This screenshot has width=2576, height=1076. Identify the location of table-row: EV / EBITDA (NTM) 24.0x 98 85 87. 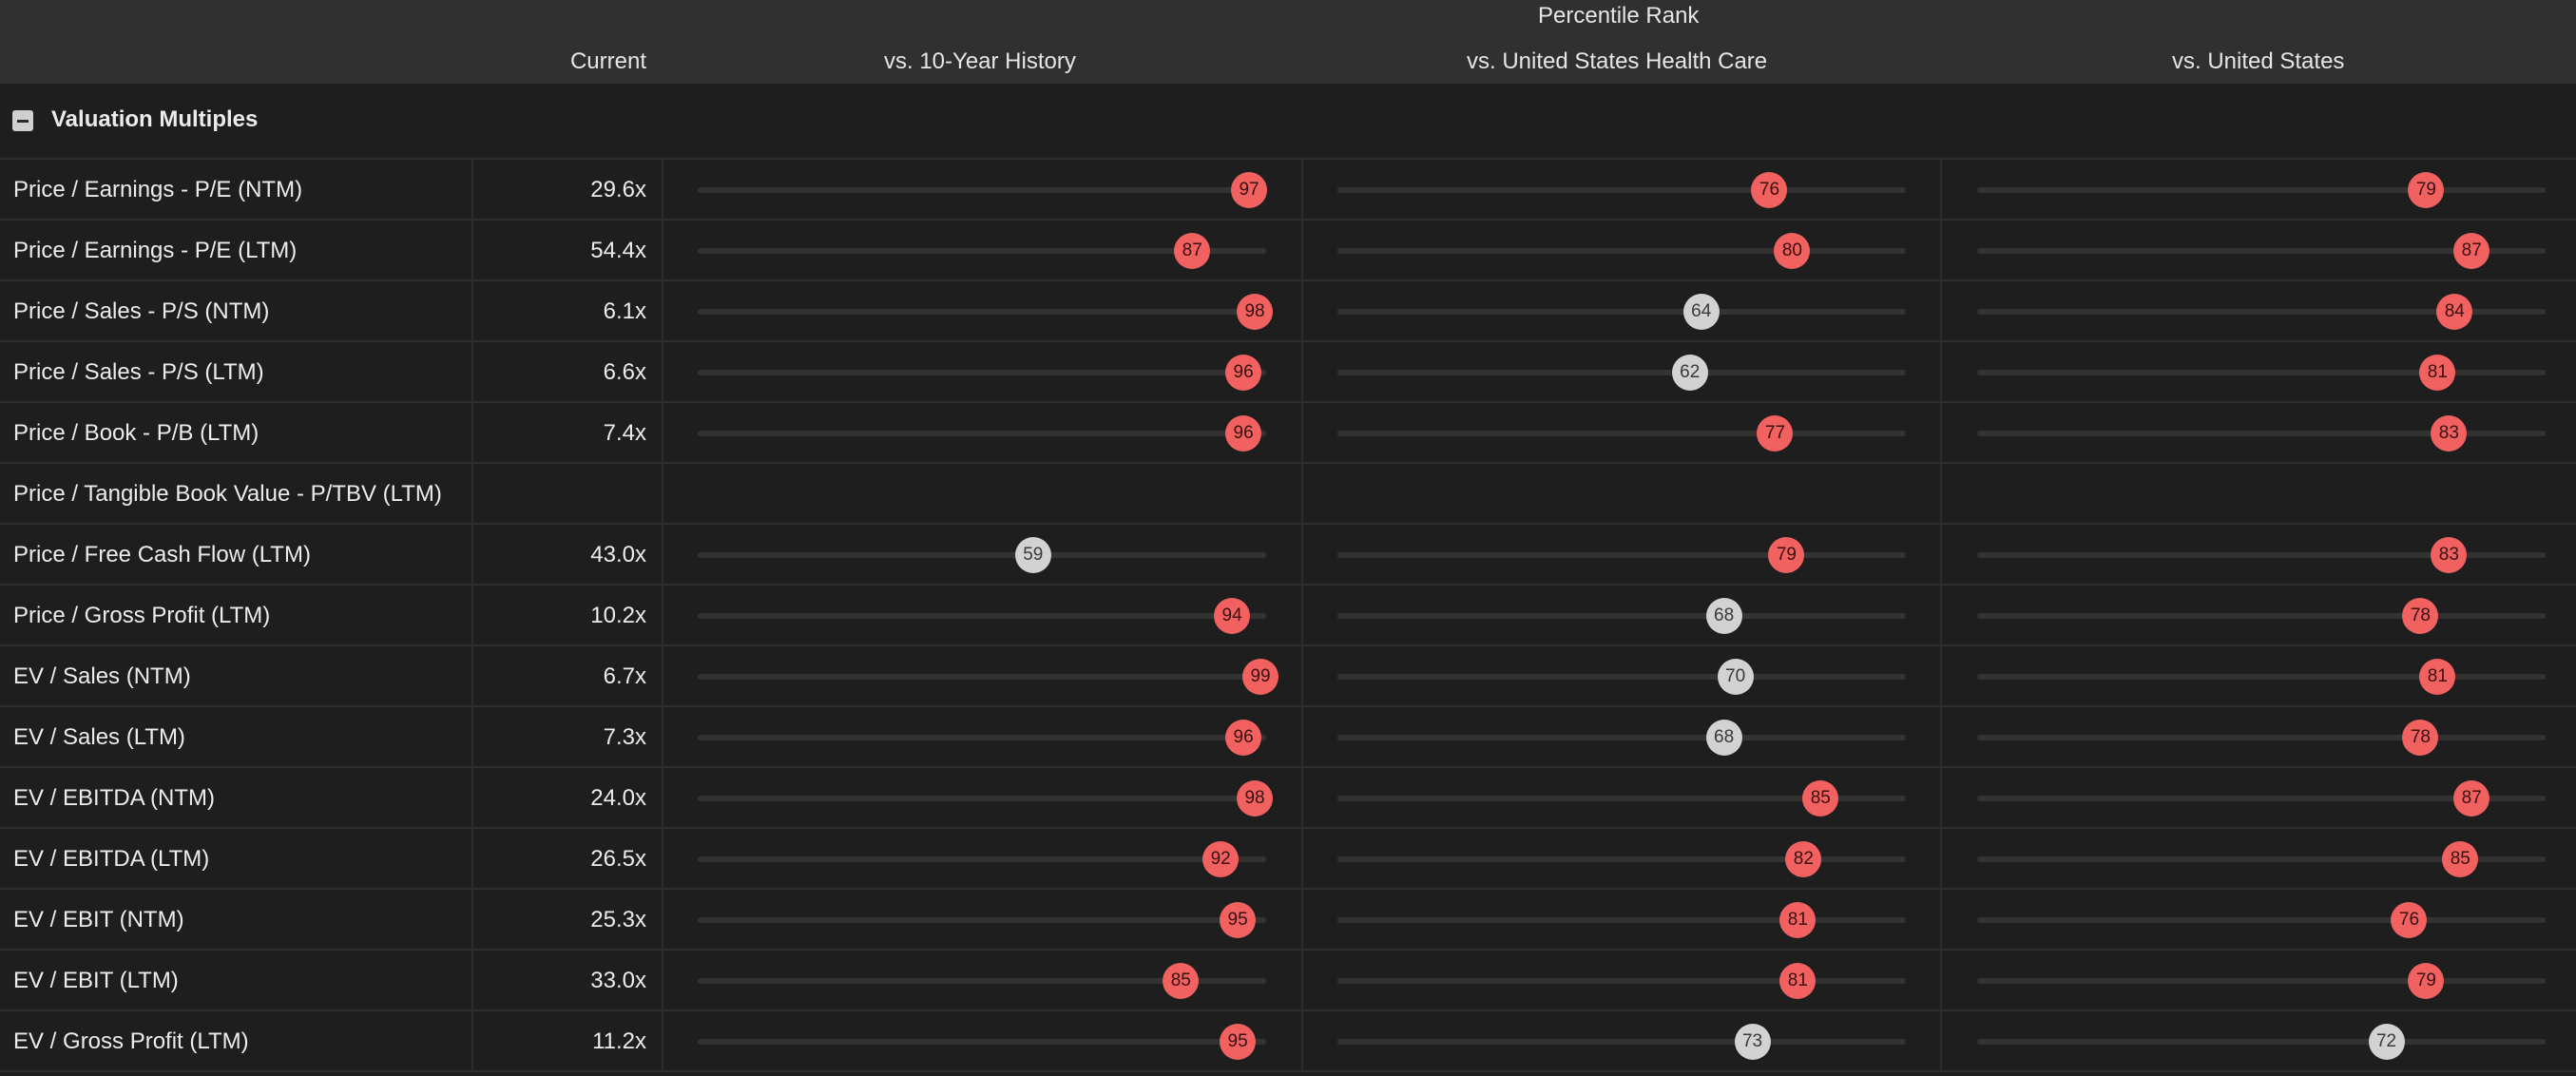
(1288, 798).